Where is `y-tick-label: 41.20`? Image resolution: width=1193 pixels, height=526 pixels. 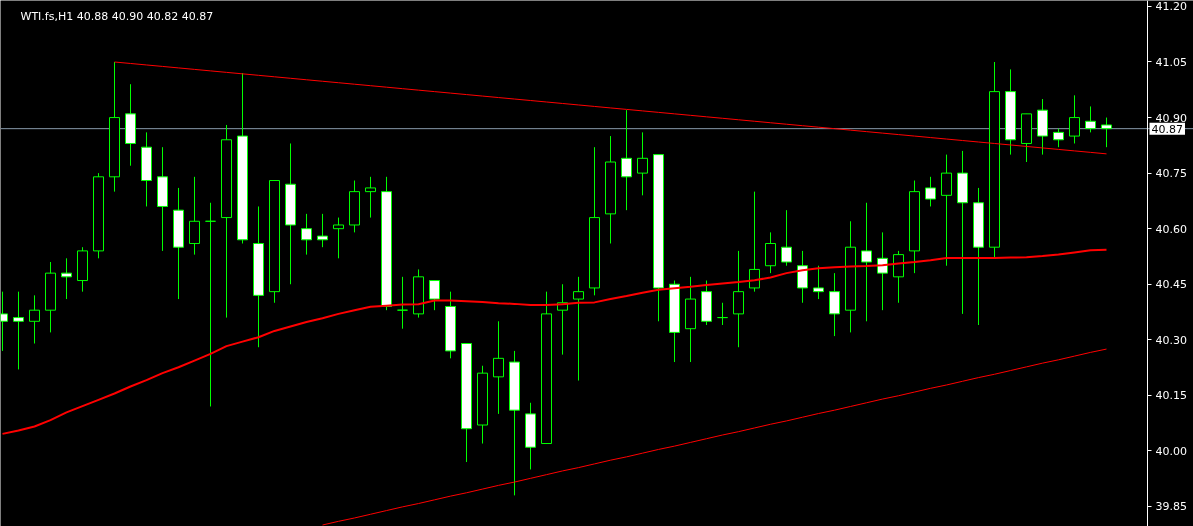 y-tick-label: 41.20 is located at coordinates (1171, 7).